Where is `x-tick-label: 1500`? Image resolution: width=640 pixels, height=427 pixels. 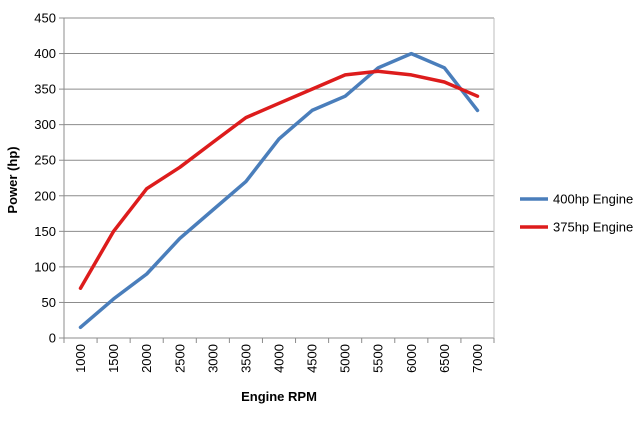 x-tick-label: 1500 is located at coordinates (113, 358).